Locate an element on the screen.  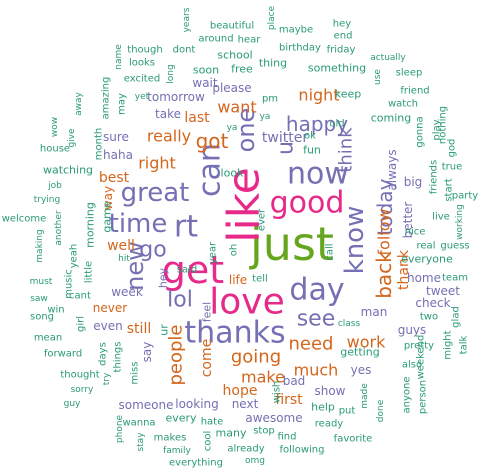
cloud-word: hear is located at coordinates (250, 40).